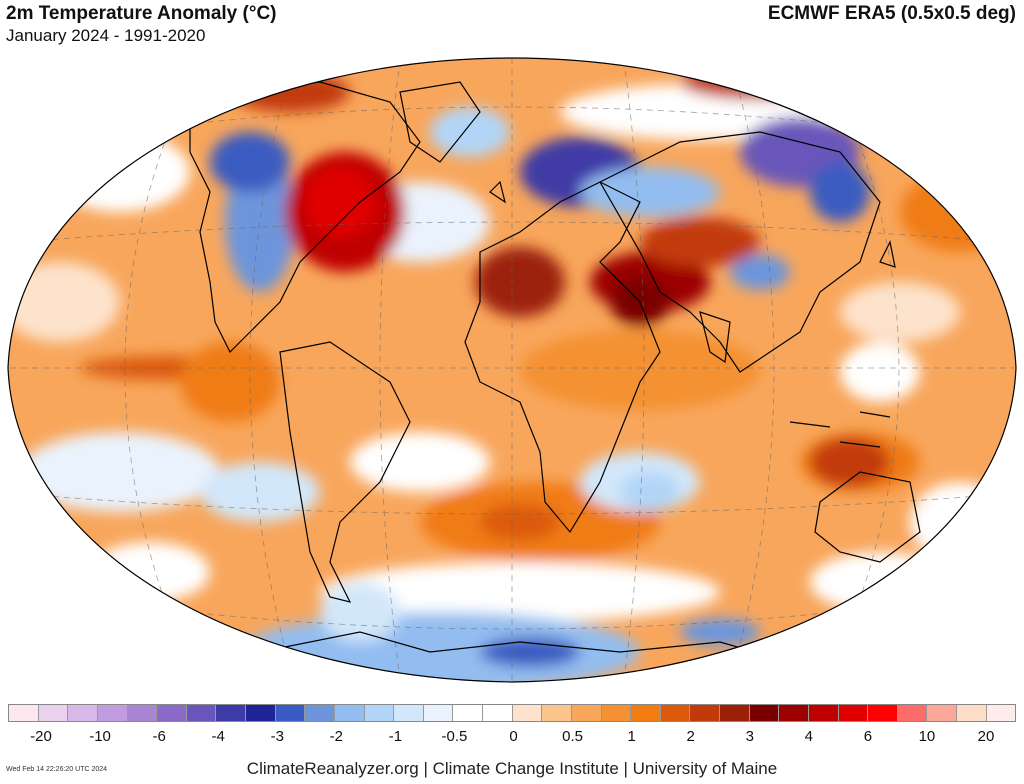  I want to click on color-scale-tick-label: -10, so click(100, 736).